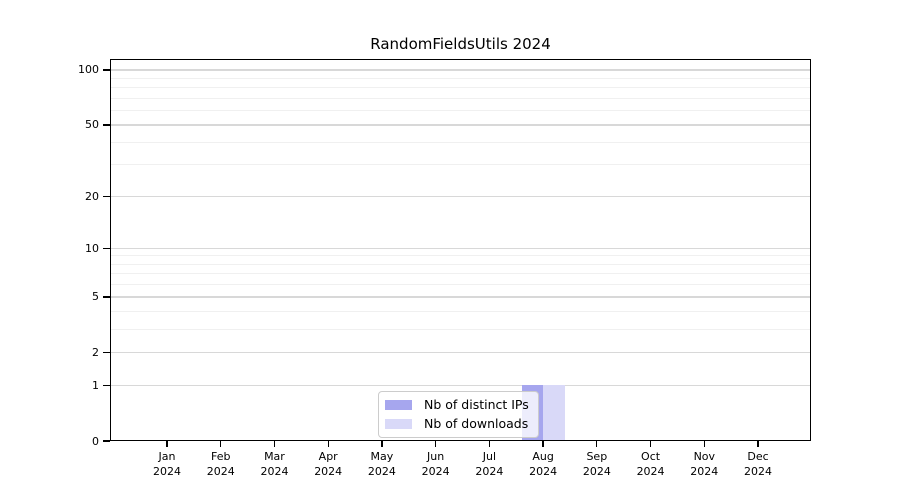  I want to click on legend-swatch-downloads, so click(398, 424).